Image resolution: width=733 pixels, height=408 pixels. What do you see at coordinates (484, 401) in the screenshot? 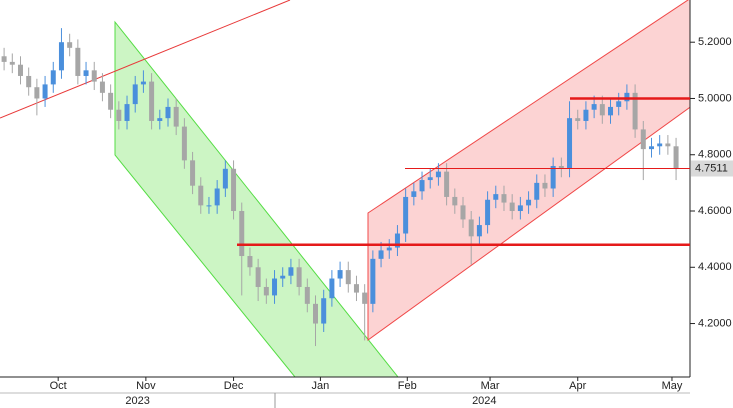
I see `year-label: 2024` at bounding box center [484, 401].